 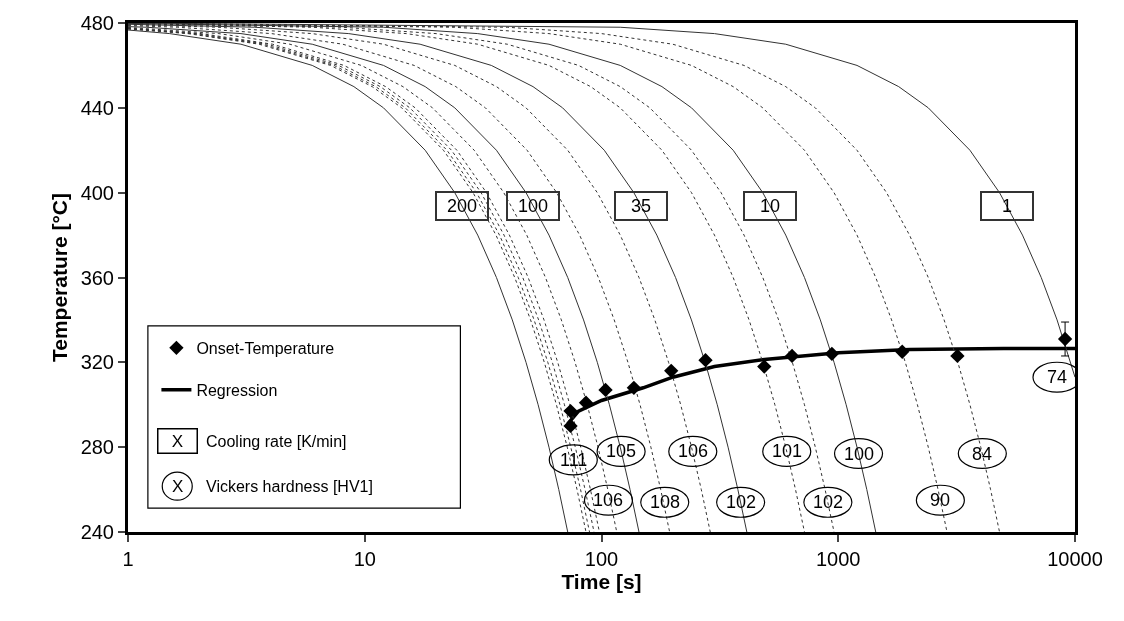 What do you see at coordinates (97, 107) in the screenshot?
I see `y-tick-label: 440` at bounding box center [97, 107].